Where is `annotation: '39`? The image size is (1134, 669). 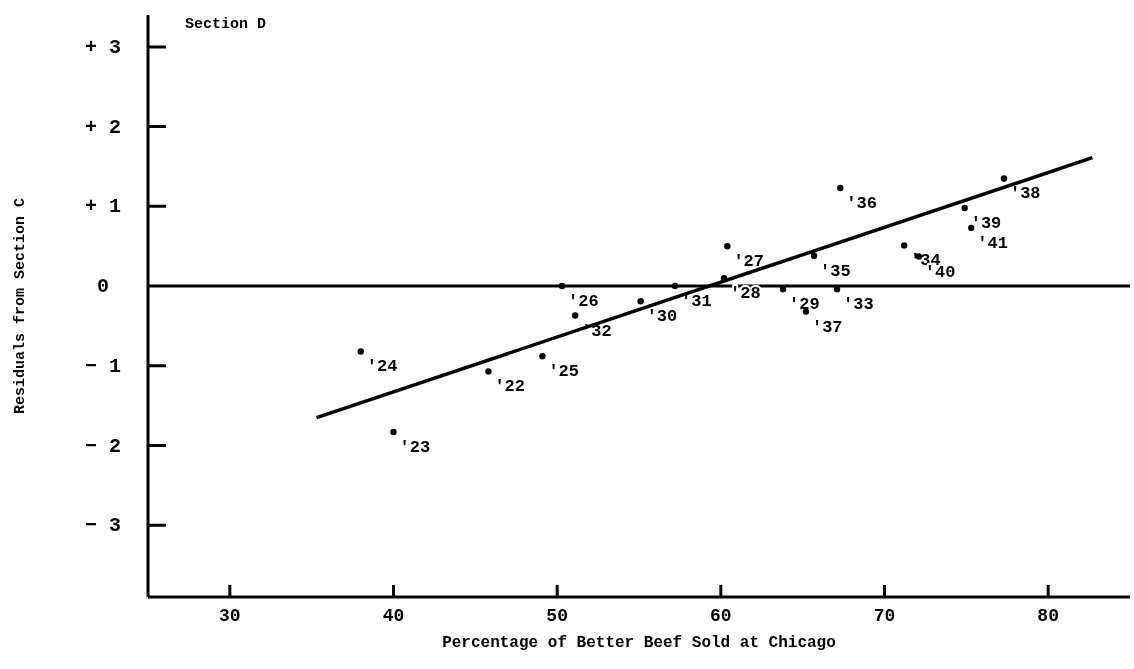
annotation: '39 is located at coordinates (986, 223).